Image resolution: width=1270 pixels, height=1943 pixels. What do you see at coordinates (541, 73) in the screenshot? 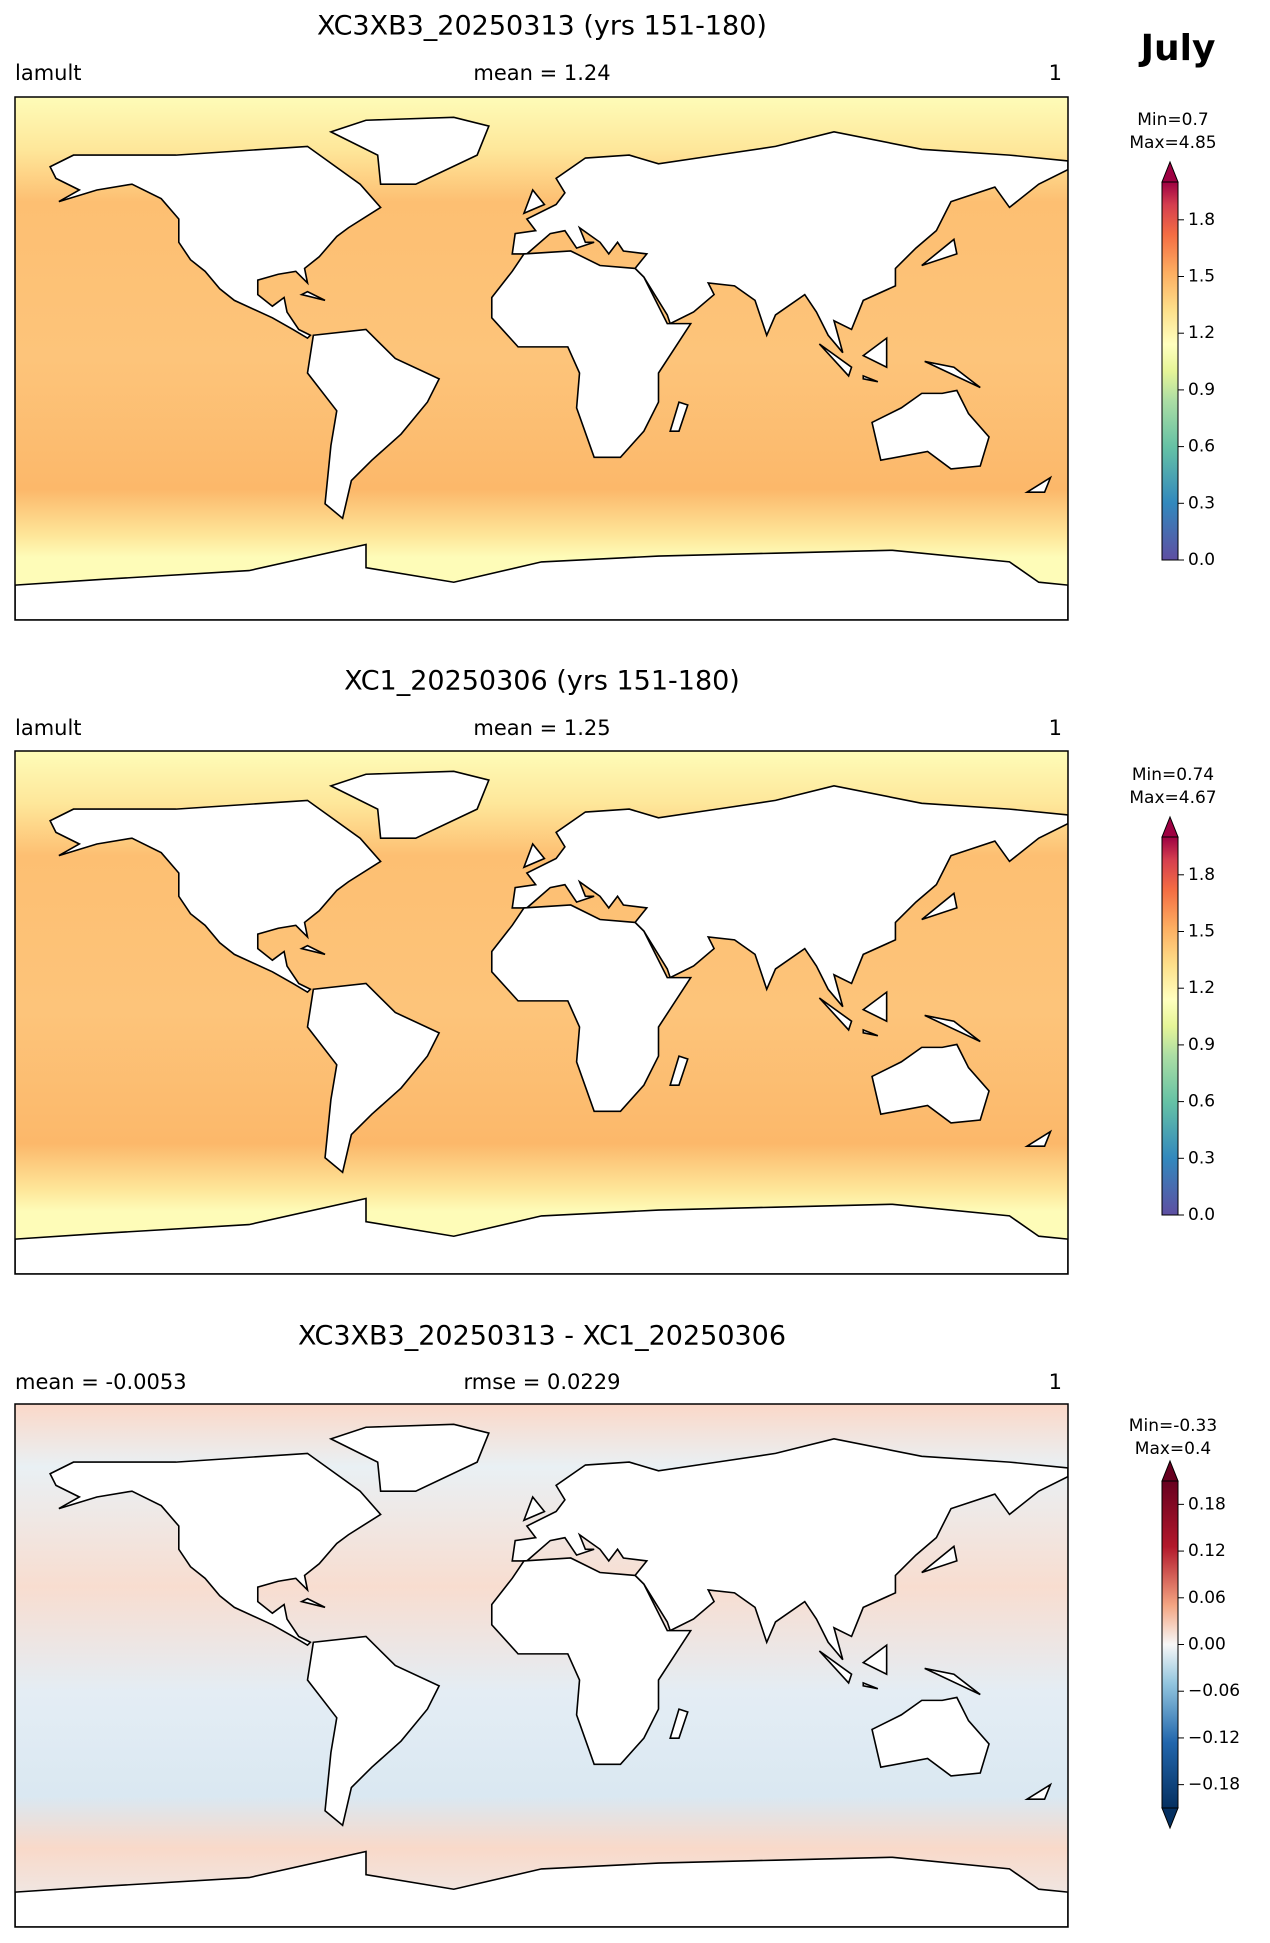
I see `center-label: mean = 1.24` at bounding box center [541, 73].